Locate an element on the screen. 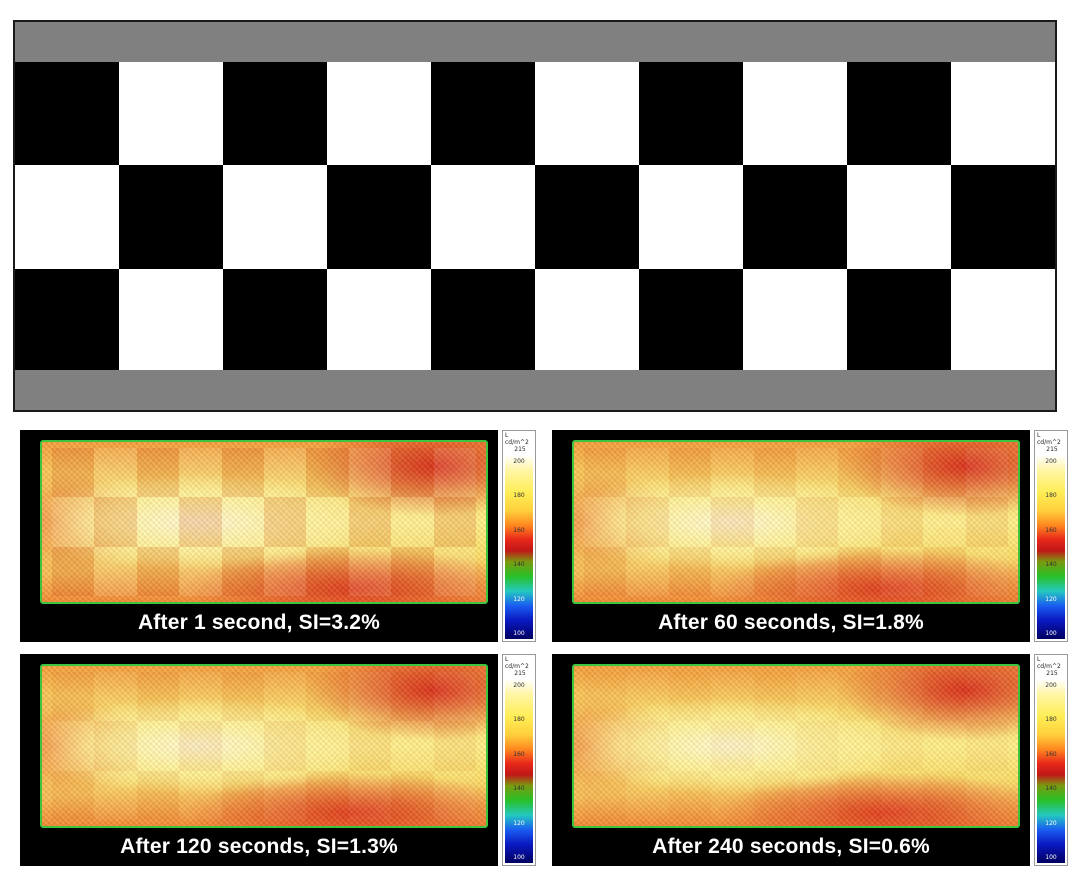 The width and height of the screenshot is (1080, 878). panel-caption: After 1 second, SI=3.2% is located at coordinates (259, 622).